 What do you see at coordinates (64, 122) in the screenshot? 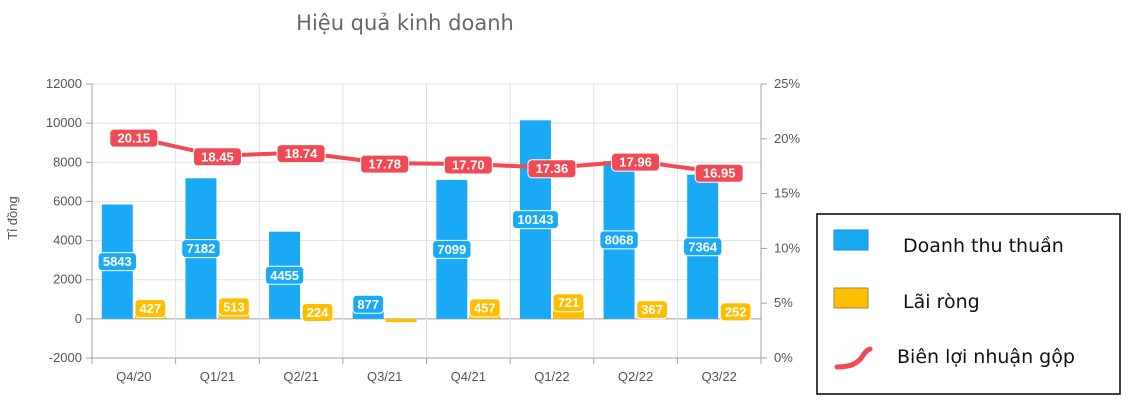
I see `y-tick-label: 10000` at bounding box center [64, 122].